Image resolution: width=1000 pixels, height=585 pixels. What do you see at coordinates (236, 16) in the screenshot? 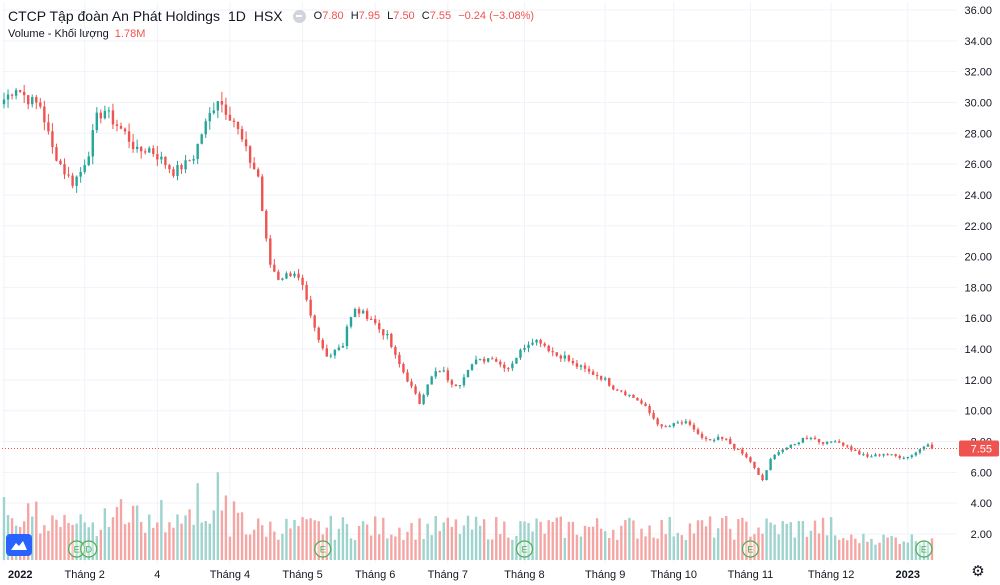
I see `timeframe: 1D` at bounding box center [236, 16].